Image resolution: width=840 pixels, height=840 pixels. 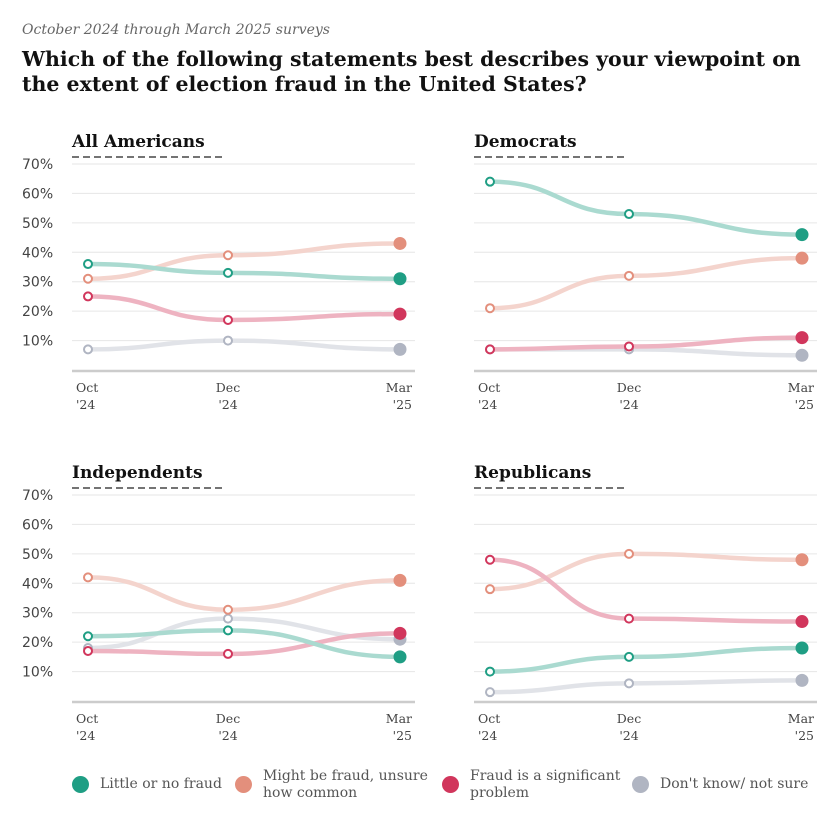 I want to click on panel-title: Republicans, so click(x=532, y=473).